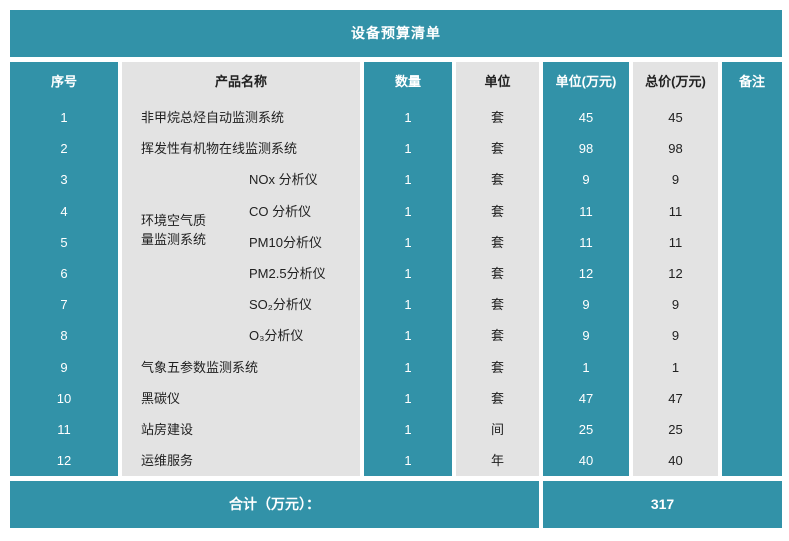 The width and height of the screenshot is (789, 541). Describe the element at coordinates (241, 149) in the screenshot. I see `product-name-cell: 挥发性有机物在线监测系统` at that location.